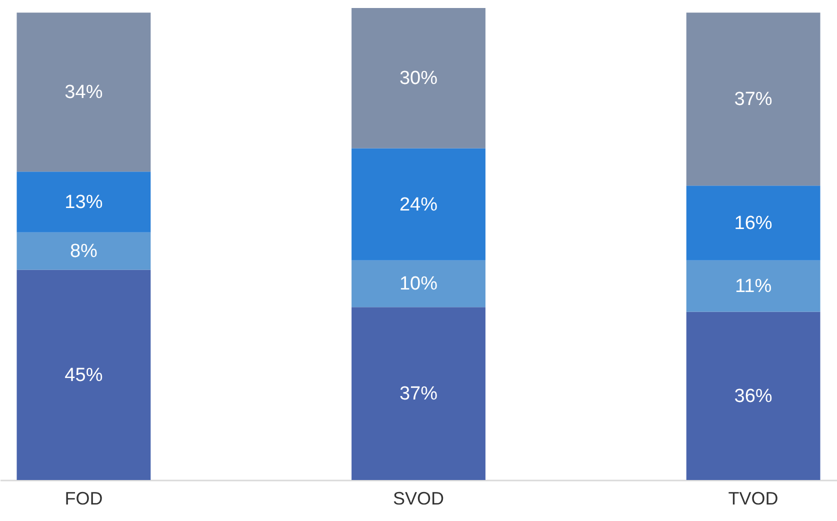 The width and height of the screenshot is (837, 521). I want to click on x-tick-label: FOD, so click(83, 498).